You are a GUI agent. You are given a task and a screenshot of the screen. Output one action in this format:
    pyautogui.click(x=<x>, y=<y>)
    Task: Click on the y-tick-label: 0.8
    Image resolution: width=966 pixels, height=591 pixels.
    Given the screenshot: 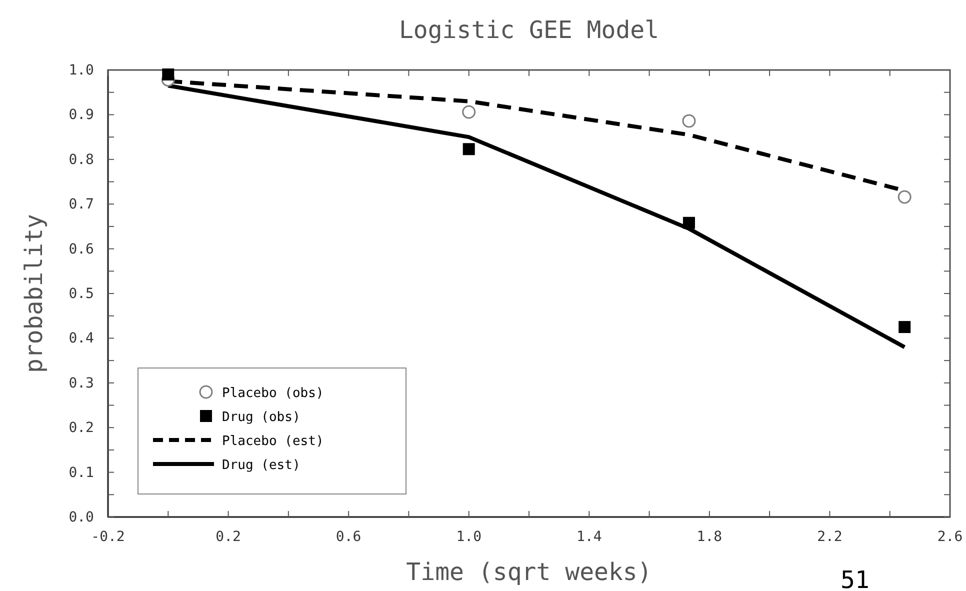 What is the action you would take?
    pyautogui.click(x=81, y=160)
    